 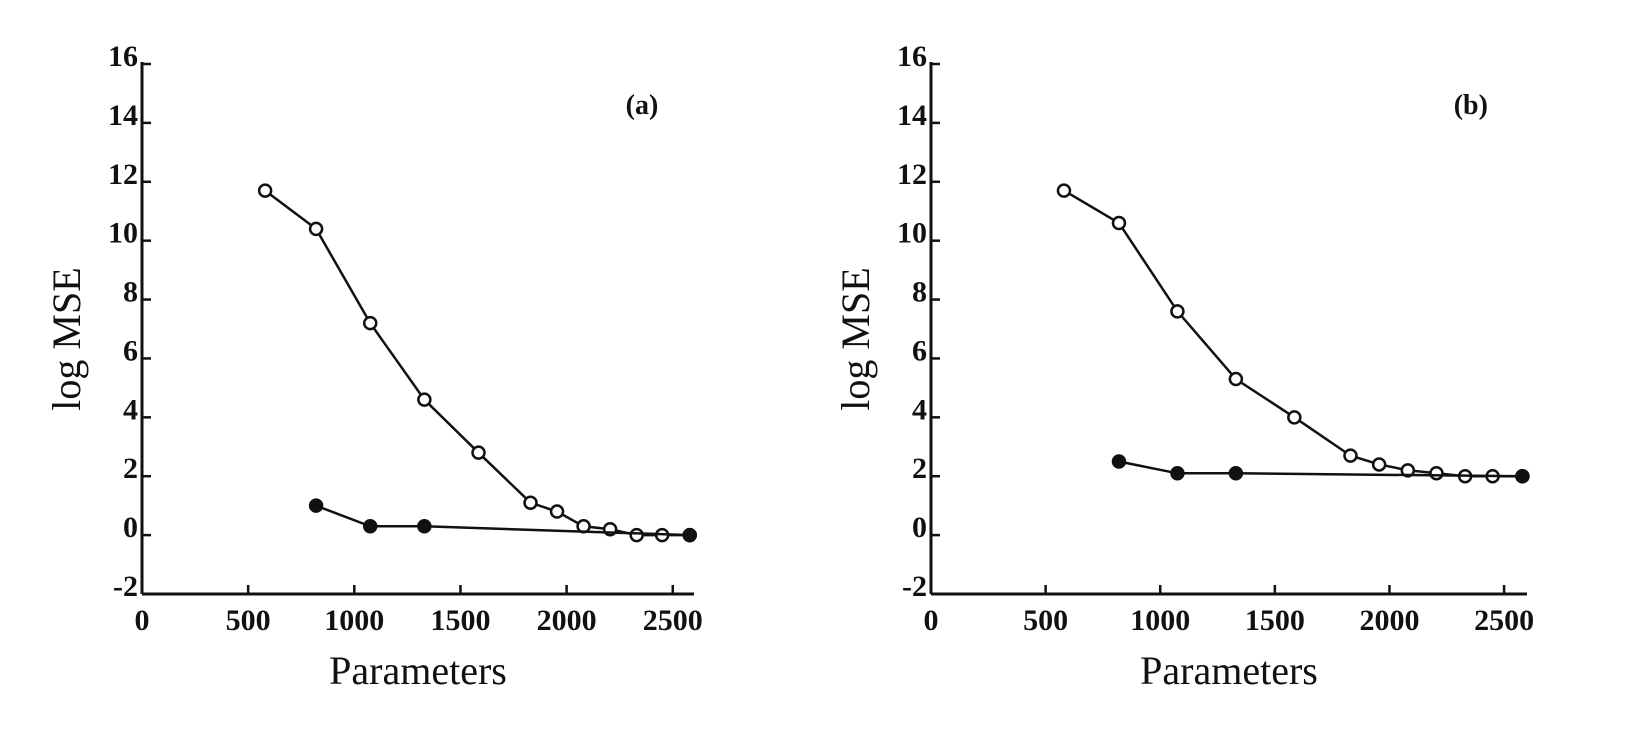 I want to click on panel-b-y-tick-label: -2, so click(x=914, y=586).